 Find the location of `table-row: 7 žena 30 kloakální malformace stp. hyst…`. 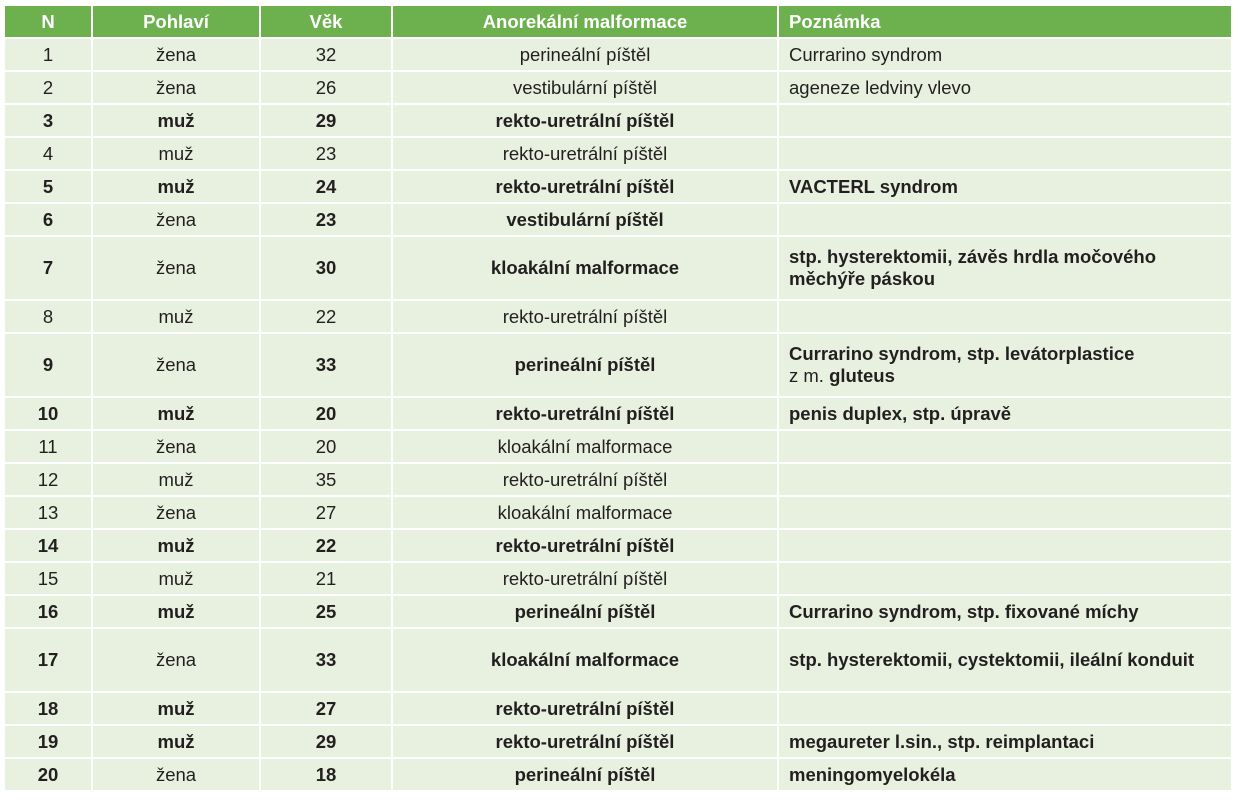

table-row: 7 žena 30 kloakální malformace stp. hyst… is located at coordinates (618, 269).